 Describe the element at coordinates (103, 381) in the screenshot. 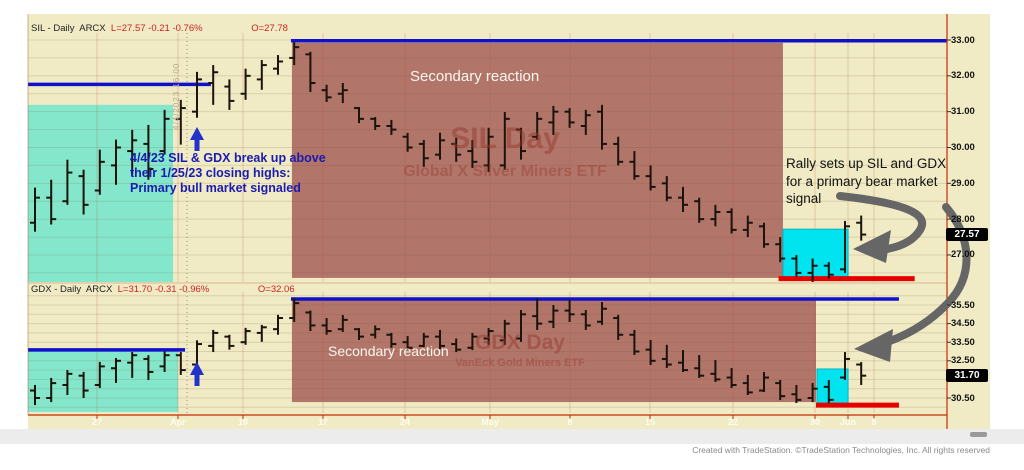

I see `gdx-accumulation-zone` at that location.